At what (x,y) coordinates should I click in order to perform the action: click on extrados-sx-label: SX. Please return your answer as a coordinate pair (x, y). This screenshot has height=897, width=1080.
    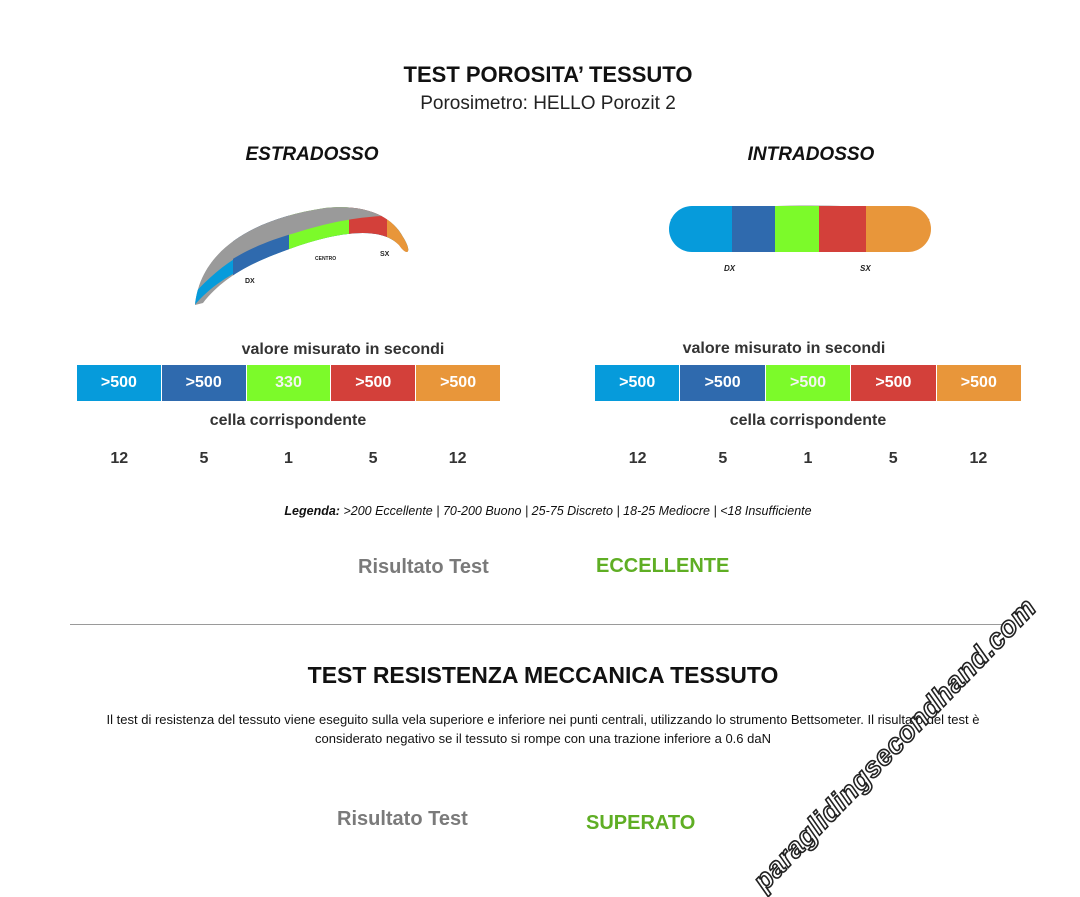
    Looking at the image, I should click on (385, 254).